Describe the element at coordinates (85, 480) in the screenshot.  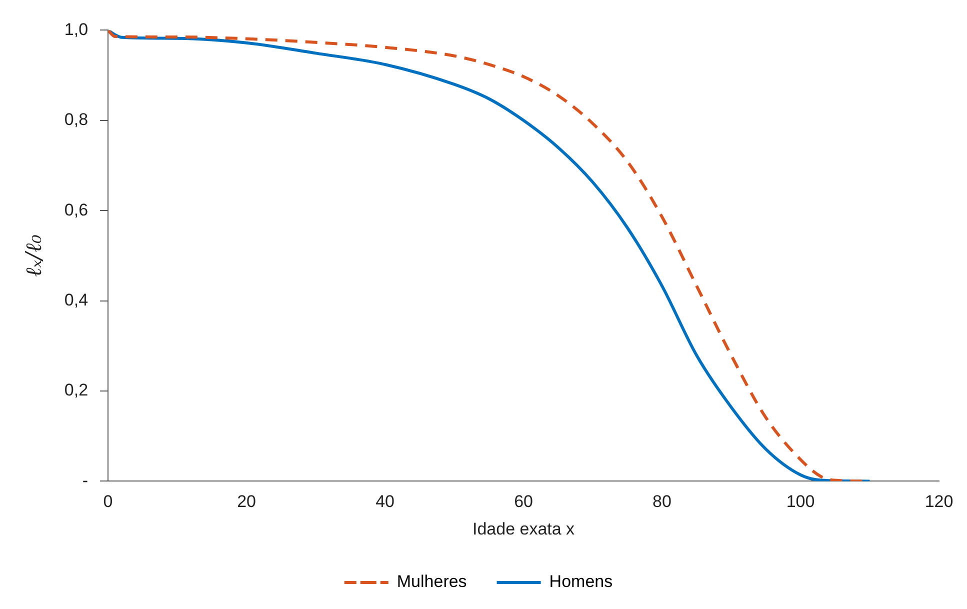
I see `y-tick-label: -` at that location.